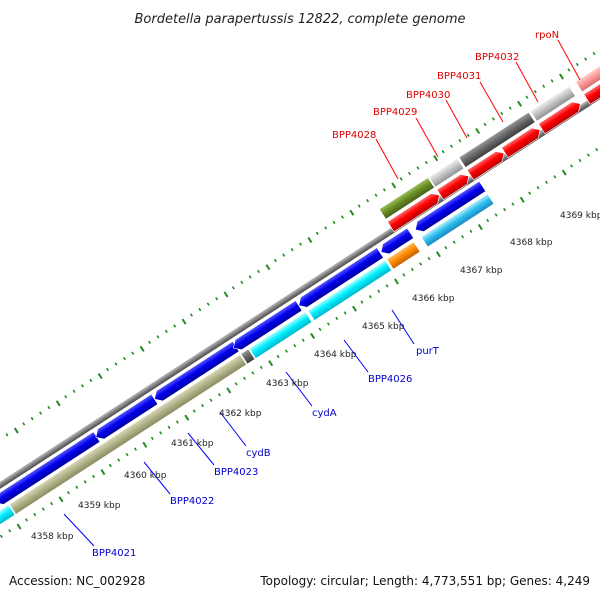  What do you see at coordinates (50, 469) in the screenshot?
I see `cds-arrow-bpp4021` at bounding box center [50, 469].